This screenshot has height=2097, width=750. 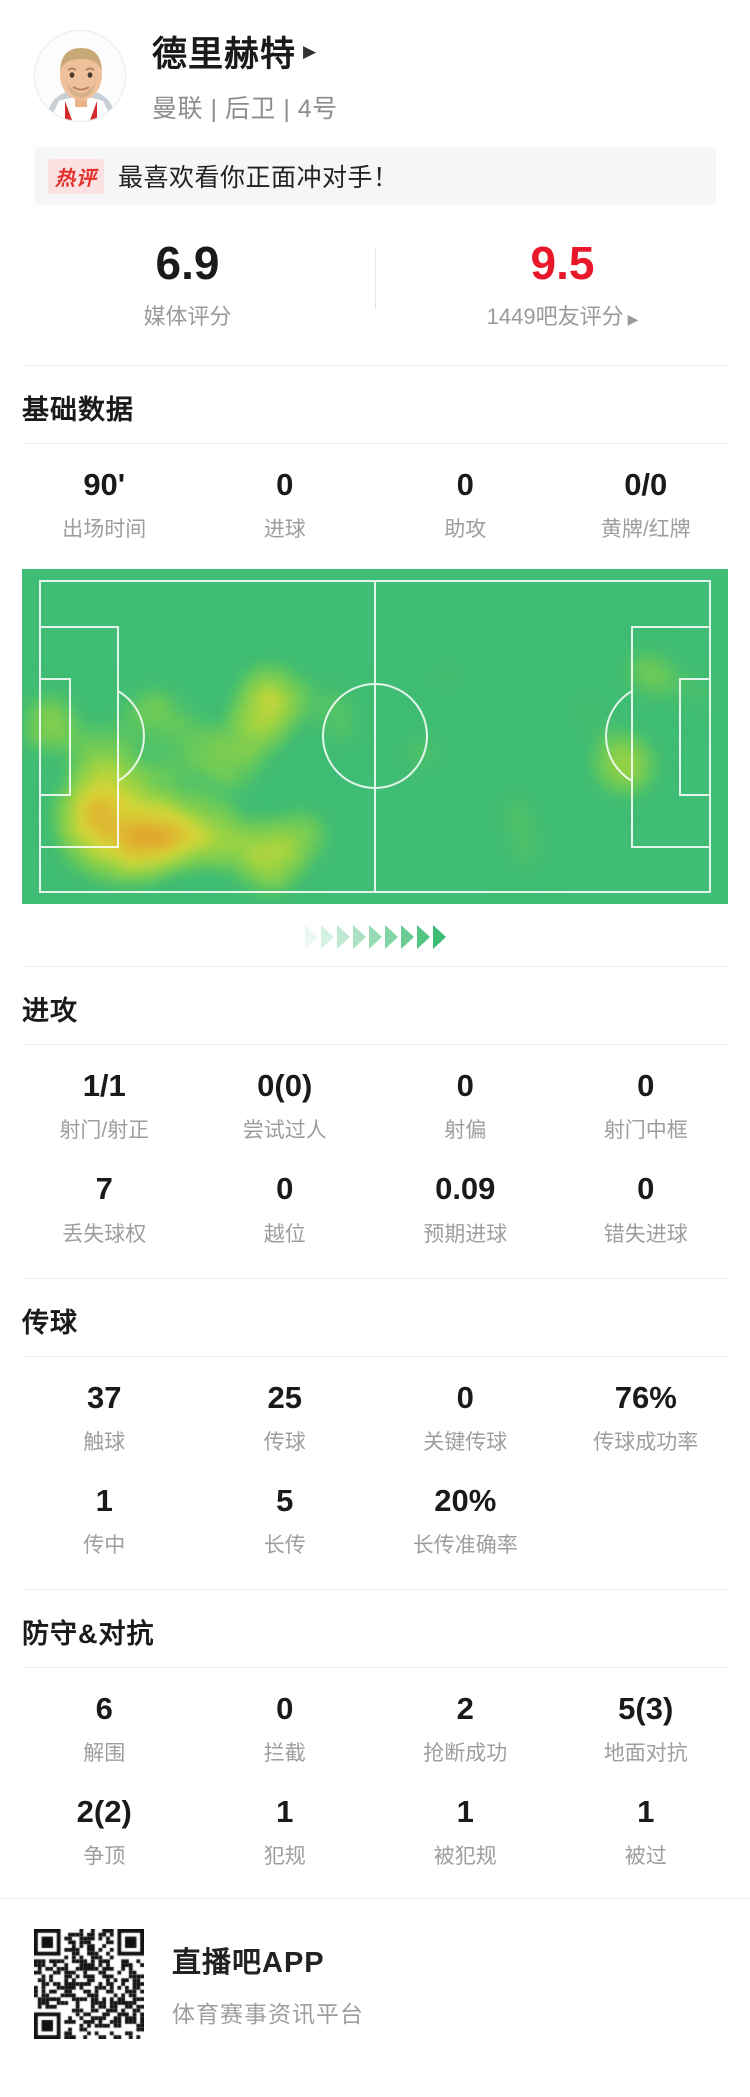 I want to click on stat-value: 76%, so click(x=645, y=1397).